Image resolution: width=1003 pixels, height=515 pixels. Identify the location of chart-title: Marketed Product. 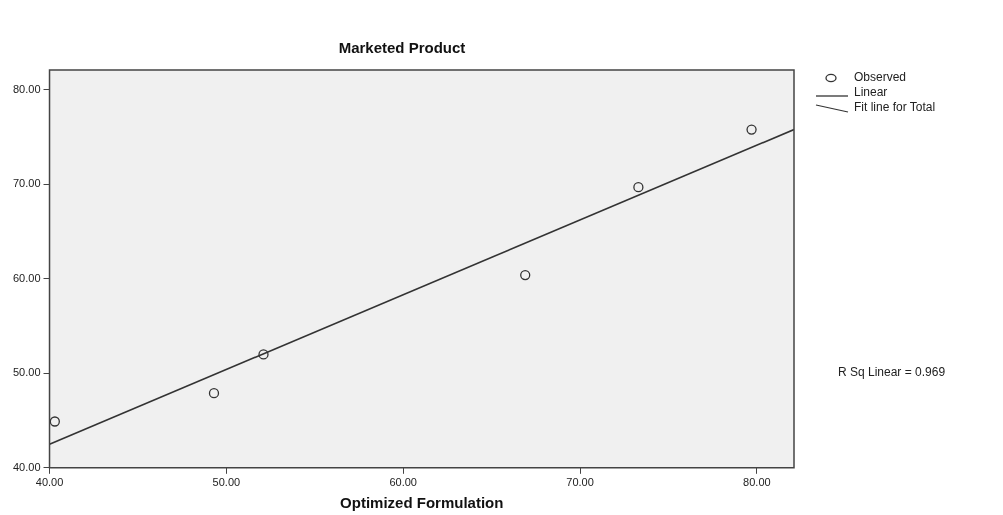
(402, 48).